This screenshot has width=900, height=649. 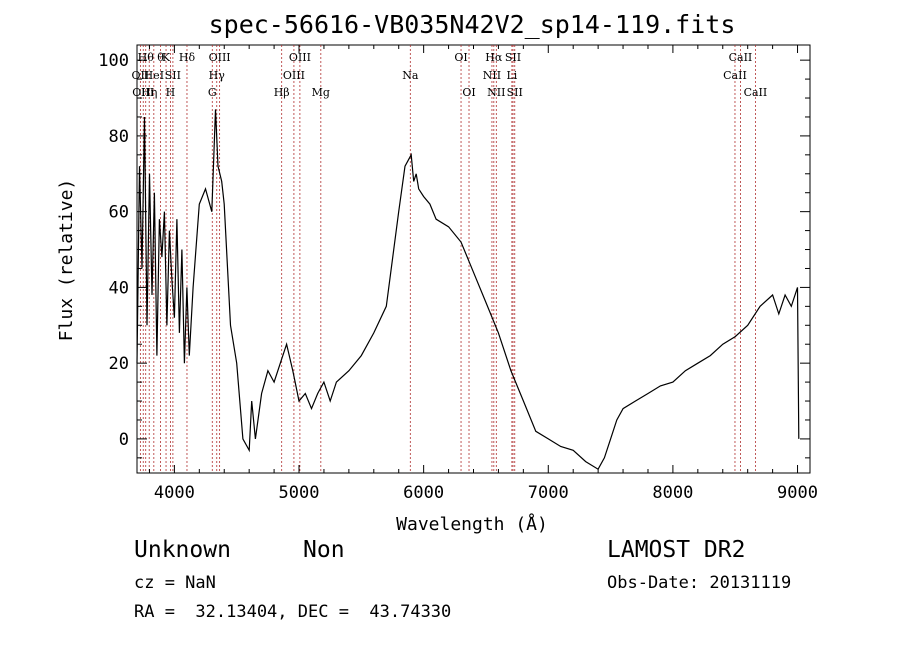 What do you see at coordinates (119, 288) in the screenshot?
I see `y-tick-label: 40` at bounding box center [119, 288].